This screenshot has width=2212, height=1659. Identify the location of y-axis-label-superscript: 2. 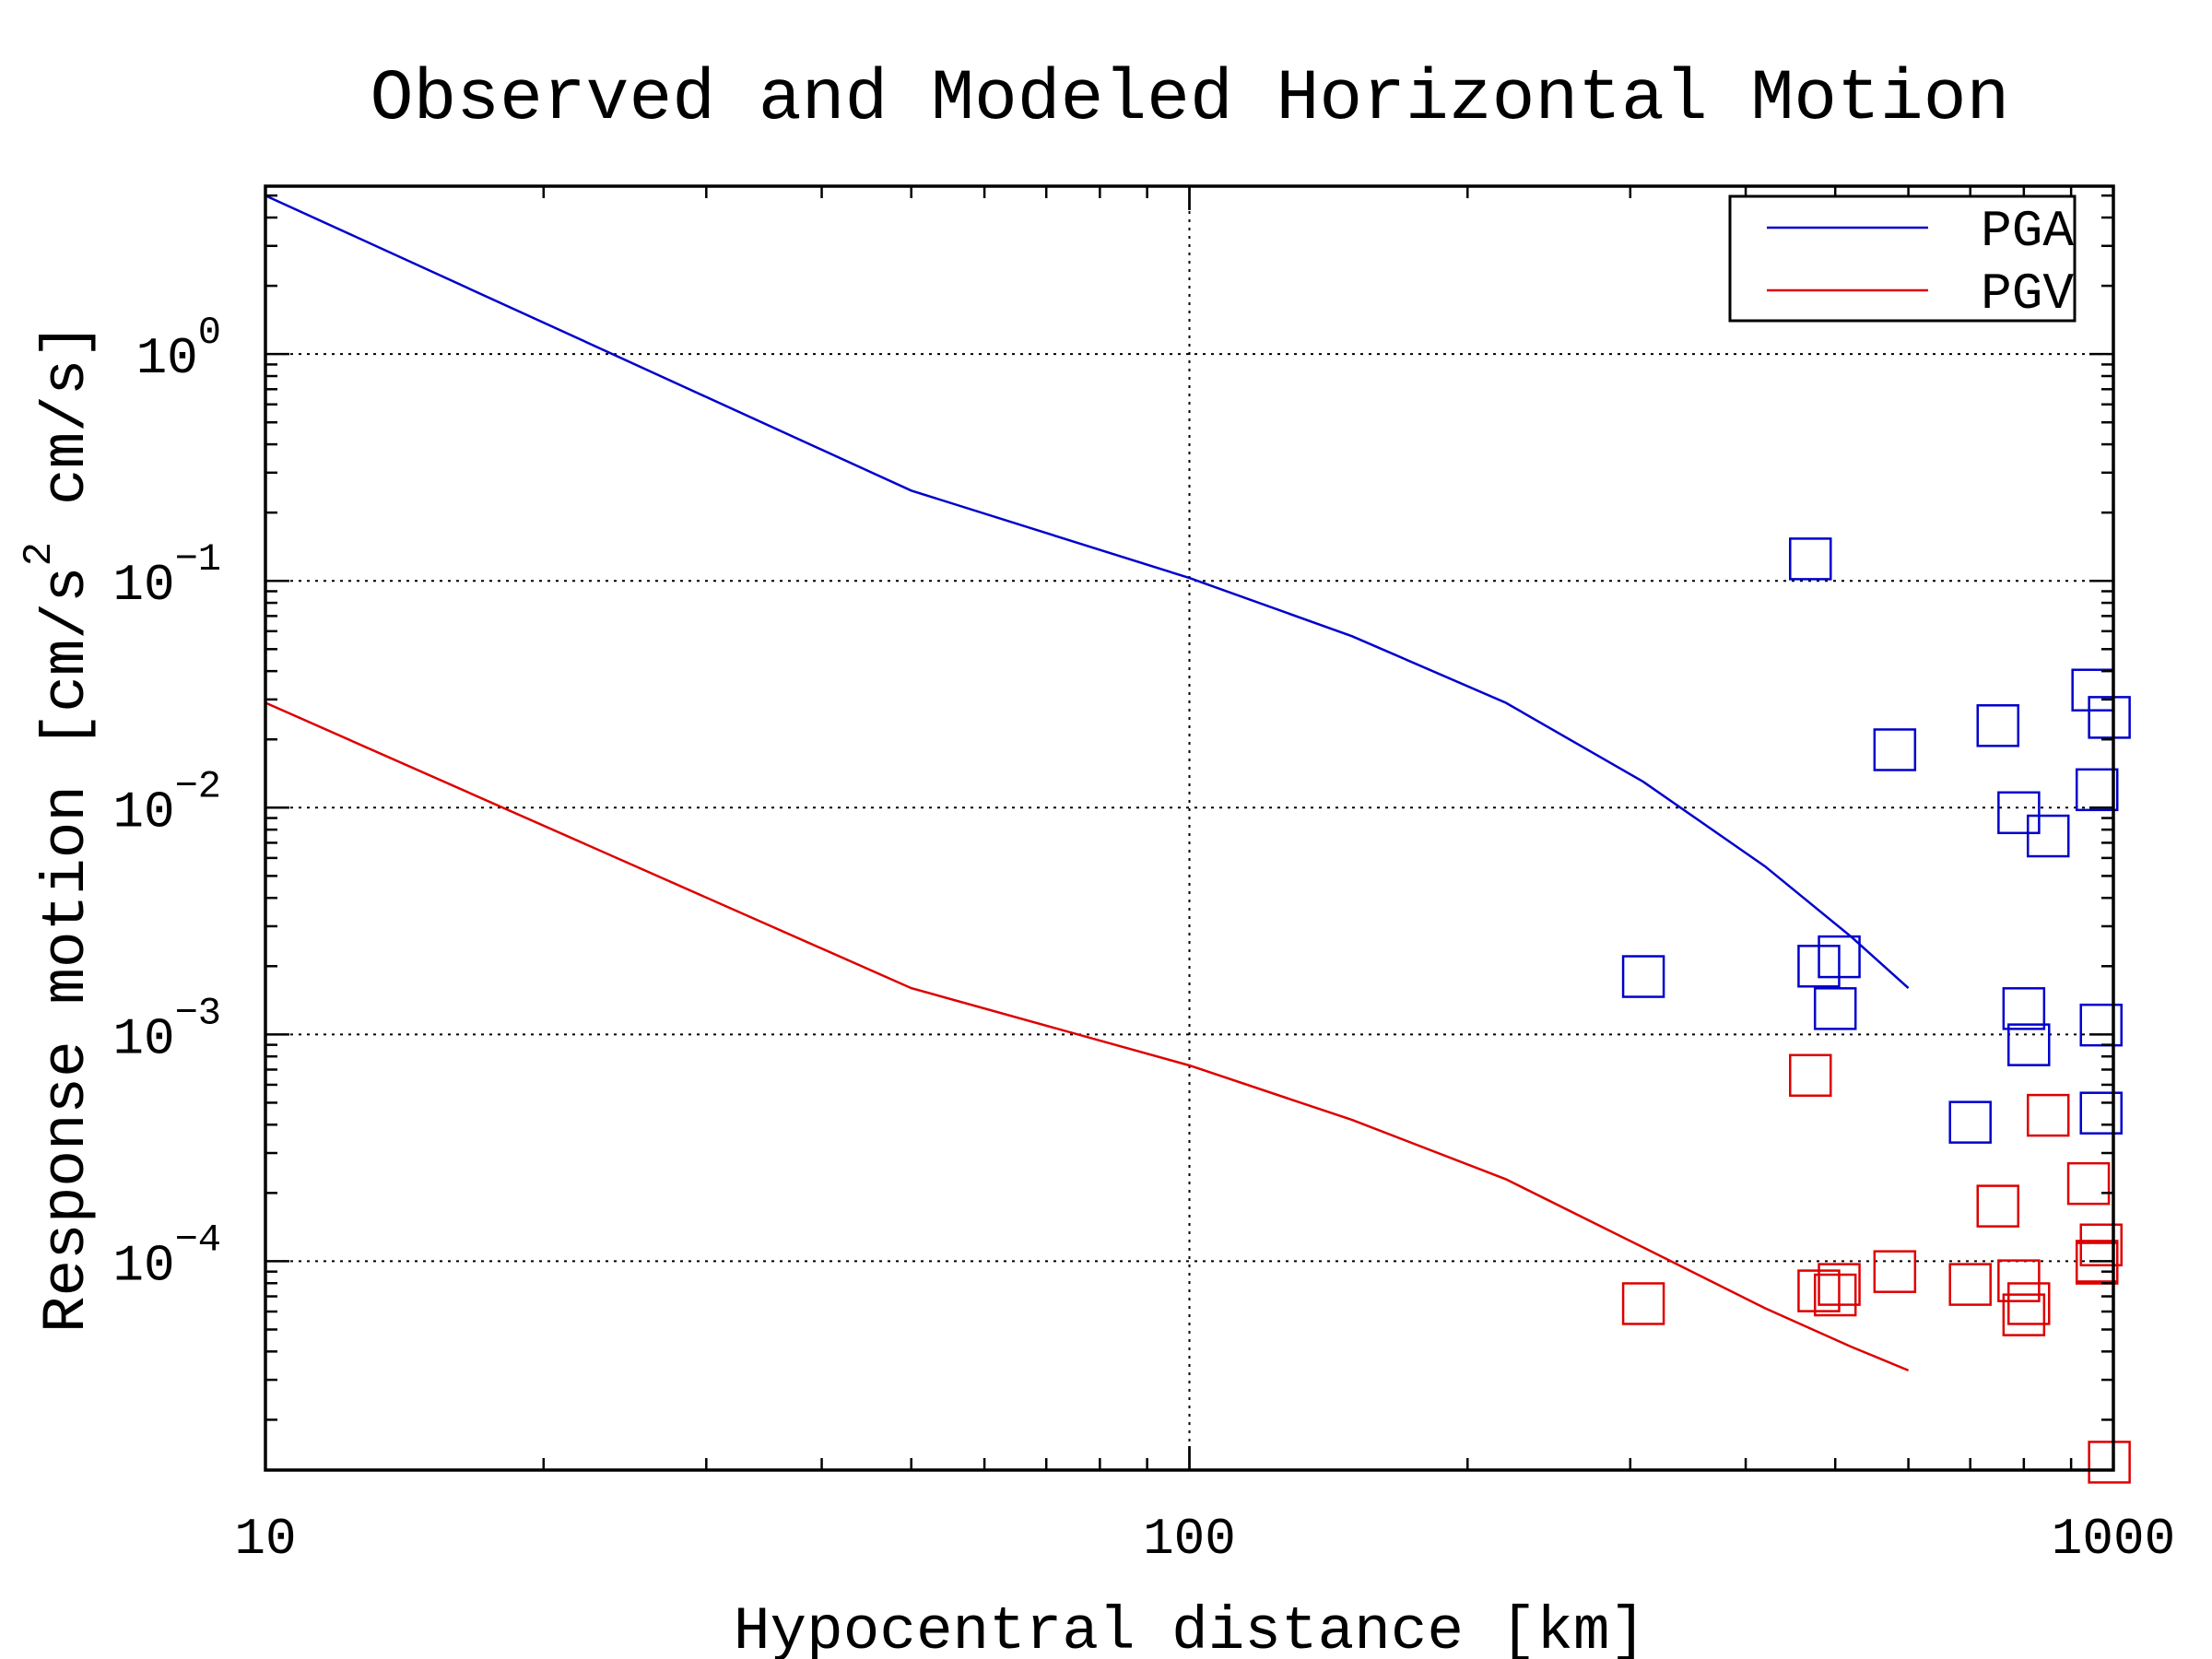
(40, 554).